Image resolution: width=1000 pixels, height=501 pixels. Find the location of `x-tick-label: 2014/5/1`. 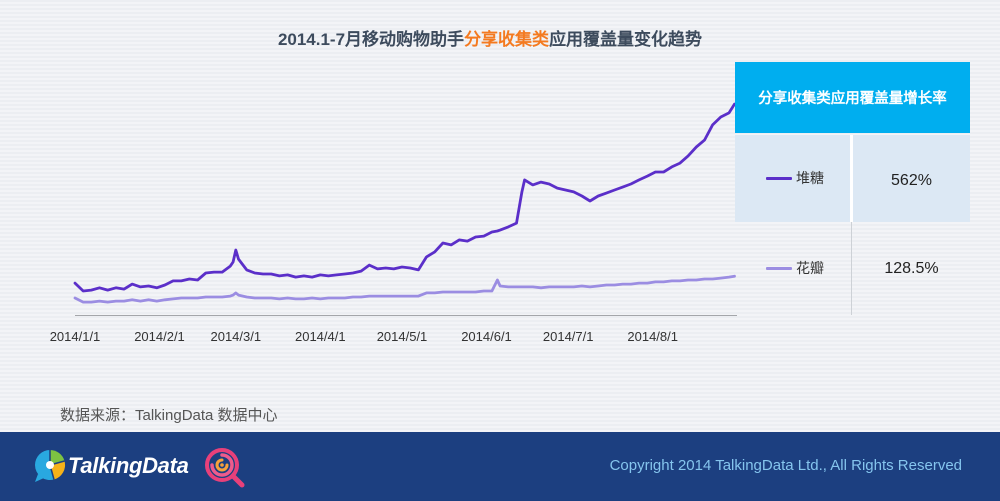

x-tick-label: 2014/5/1 is located at coordinates (402, 336).